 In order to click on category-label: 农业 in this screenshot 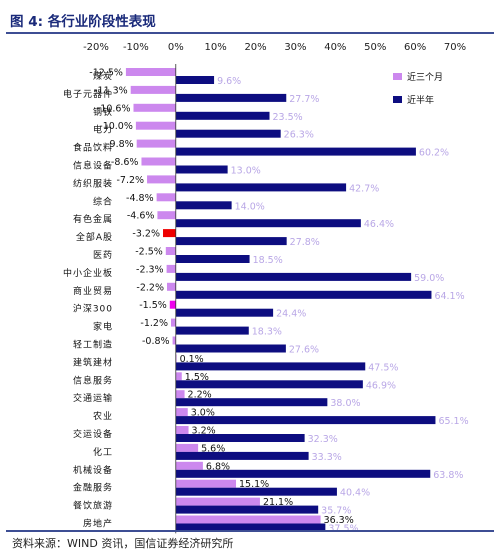, I will do `click(103, 416)`.